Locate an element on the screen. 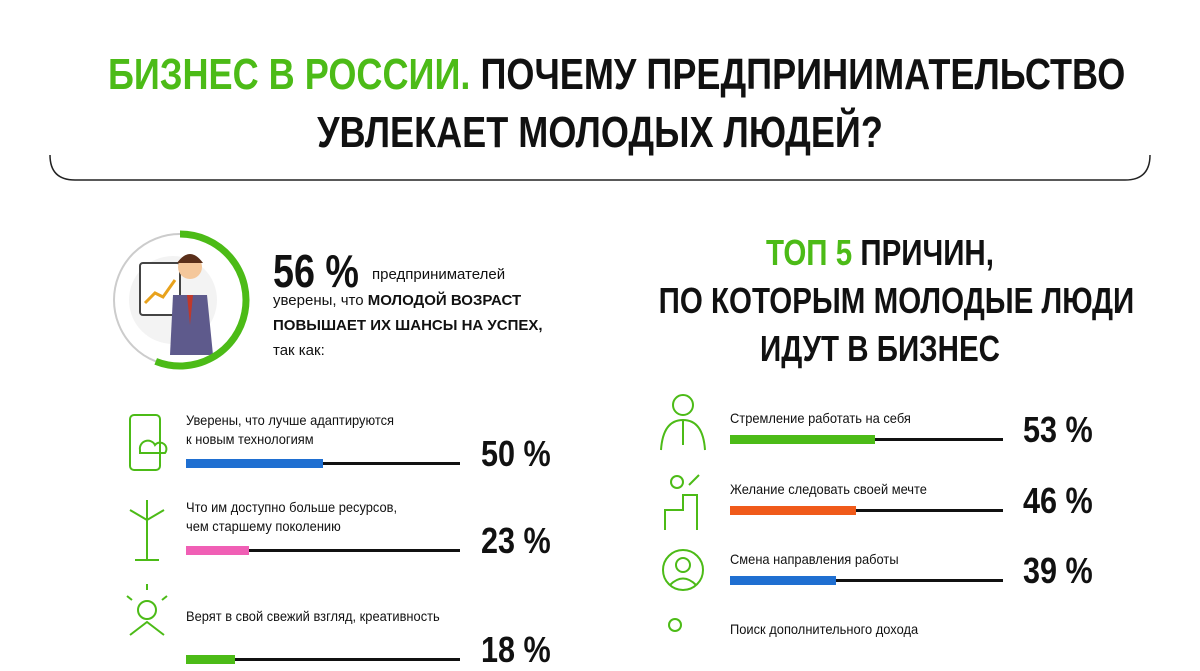  right-title-highlight: ТОП 5 is located at coordinates (809, 252).